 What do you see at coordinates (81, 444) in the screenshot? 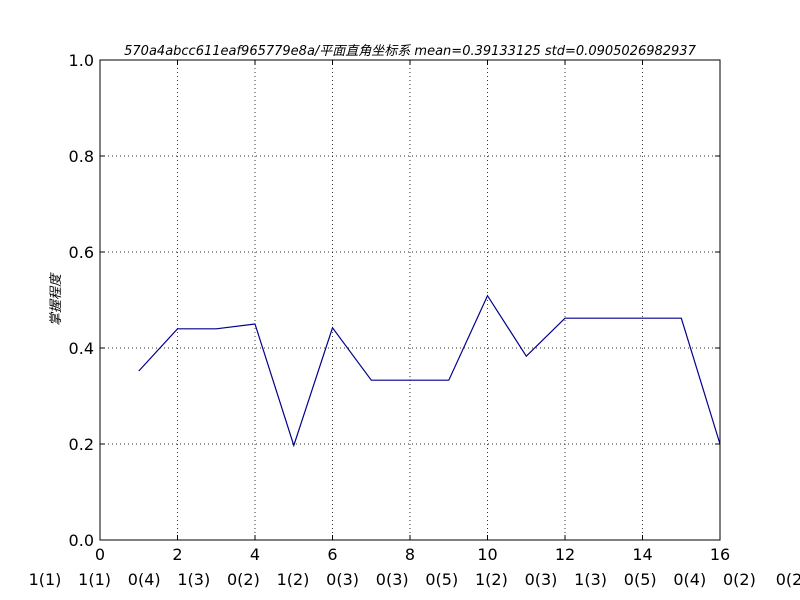
I see `y-tick-label: 0.2` at bounding box center [81, 444].